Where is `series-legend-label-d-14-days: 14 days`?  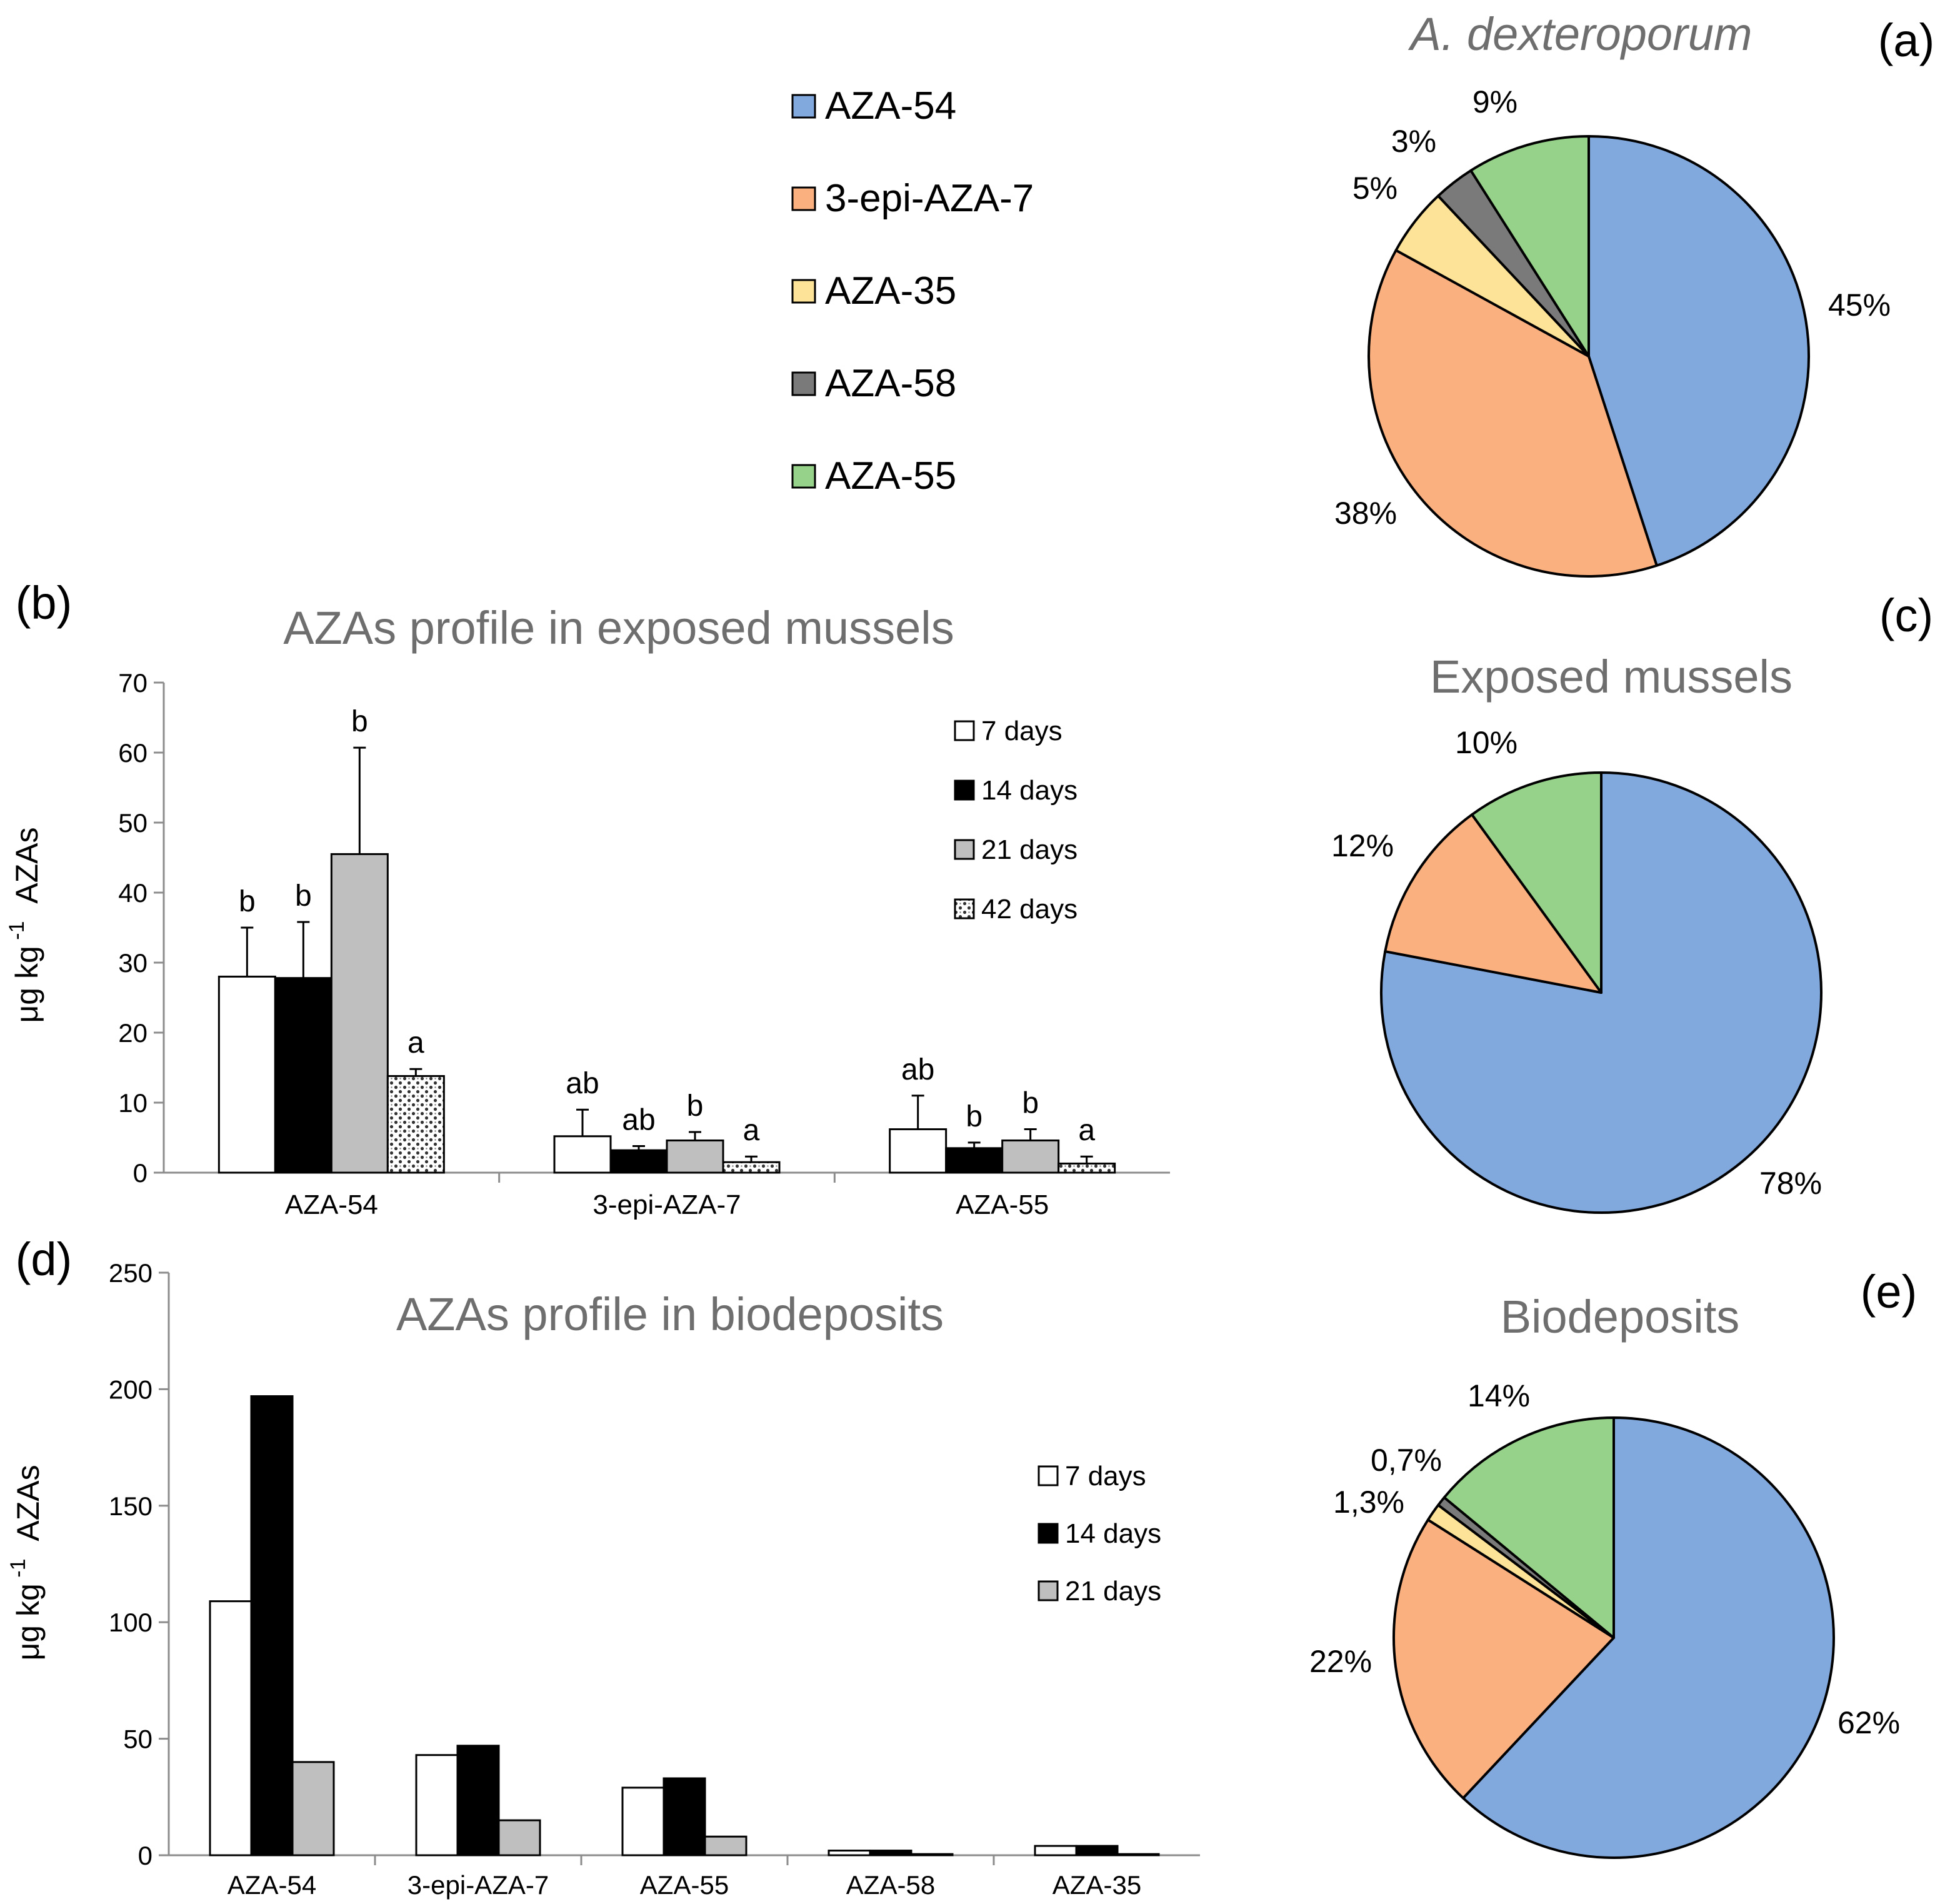 series-legend-label-d-14-days: 14 days is located at coordinates (1113, 1534).